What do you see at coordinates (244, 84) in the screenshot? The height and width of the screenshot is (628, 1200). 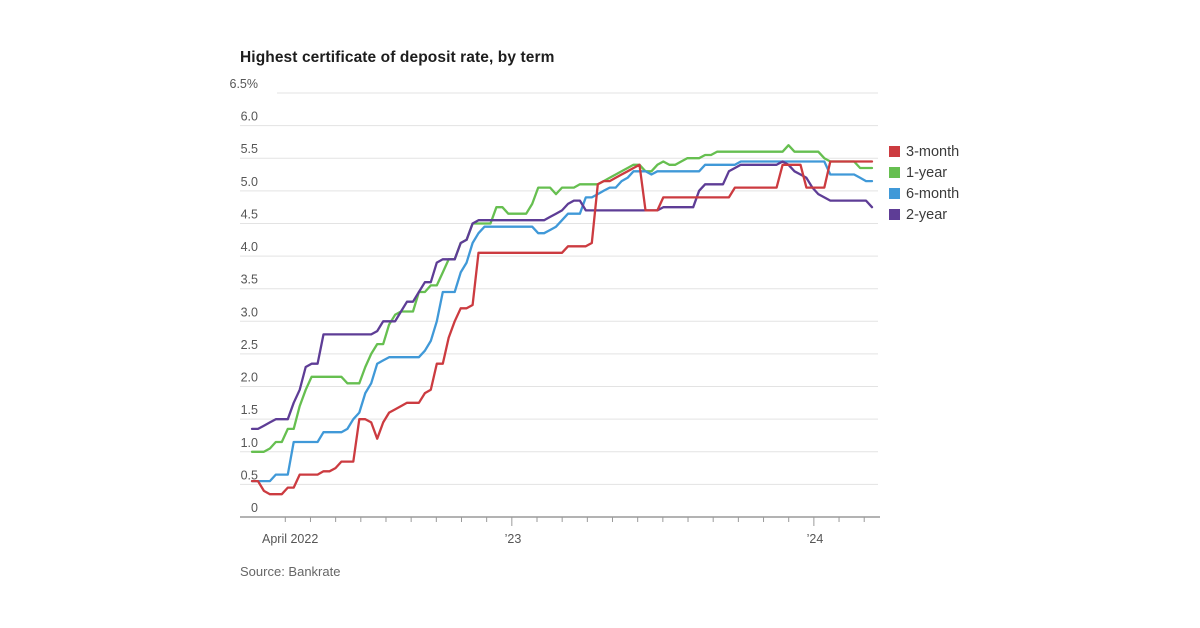 I see `y-axis-tick-label: 6.5%` at bounding box center [244, 84].